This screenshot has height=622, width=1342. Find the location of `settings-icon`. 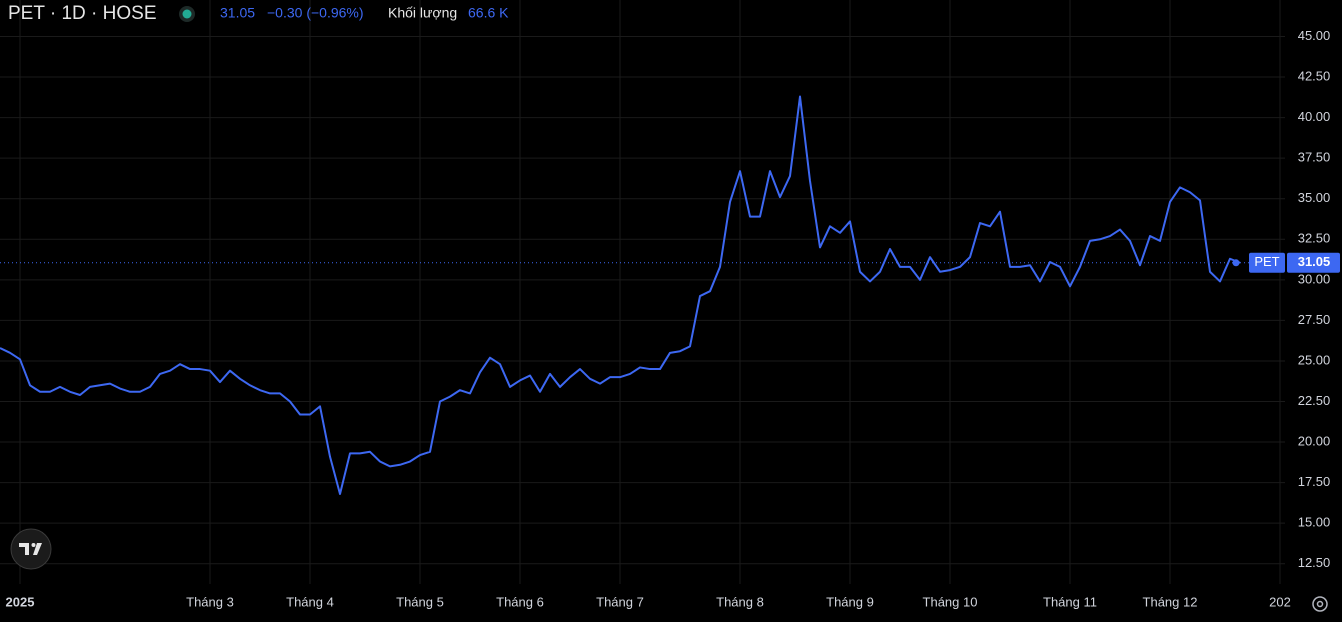

settings-icon is located at coordinates (1320, 604).